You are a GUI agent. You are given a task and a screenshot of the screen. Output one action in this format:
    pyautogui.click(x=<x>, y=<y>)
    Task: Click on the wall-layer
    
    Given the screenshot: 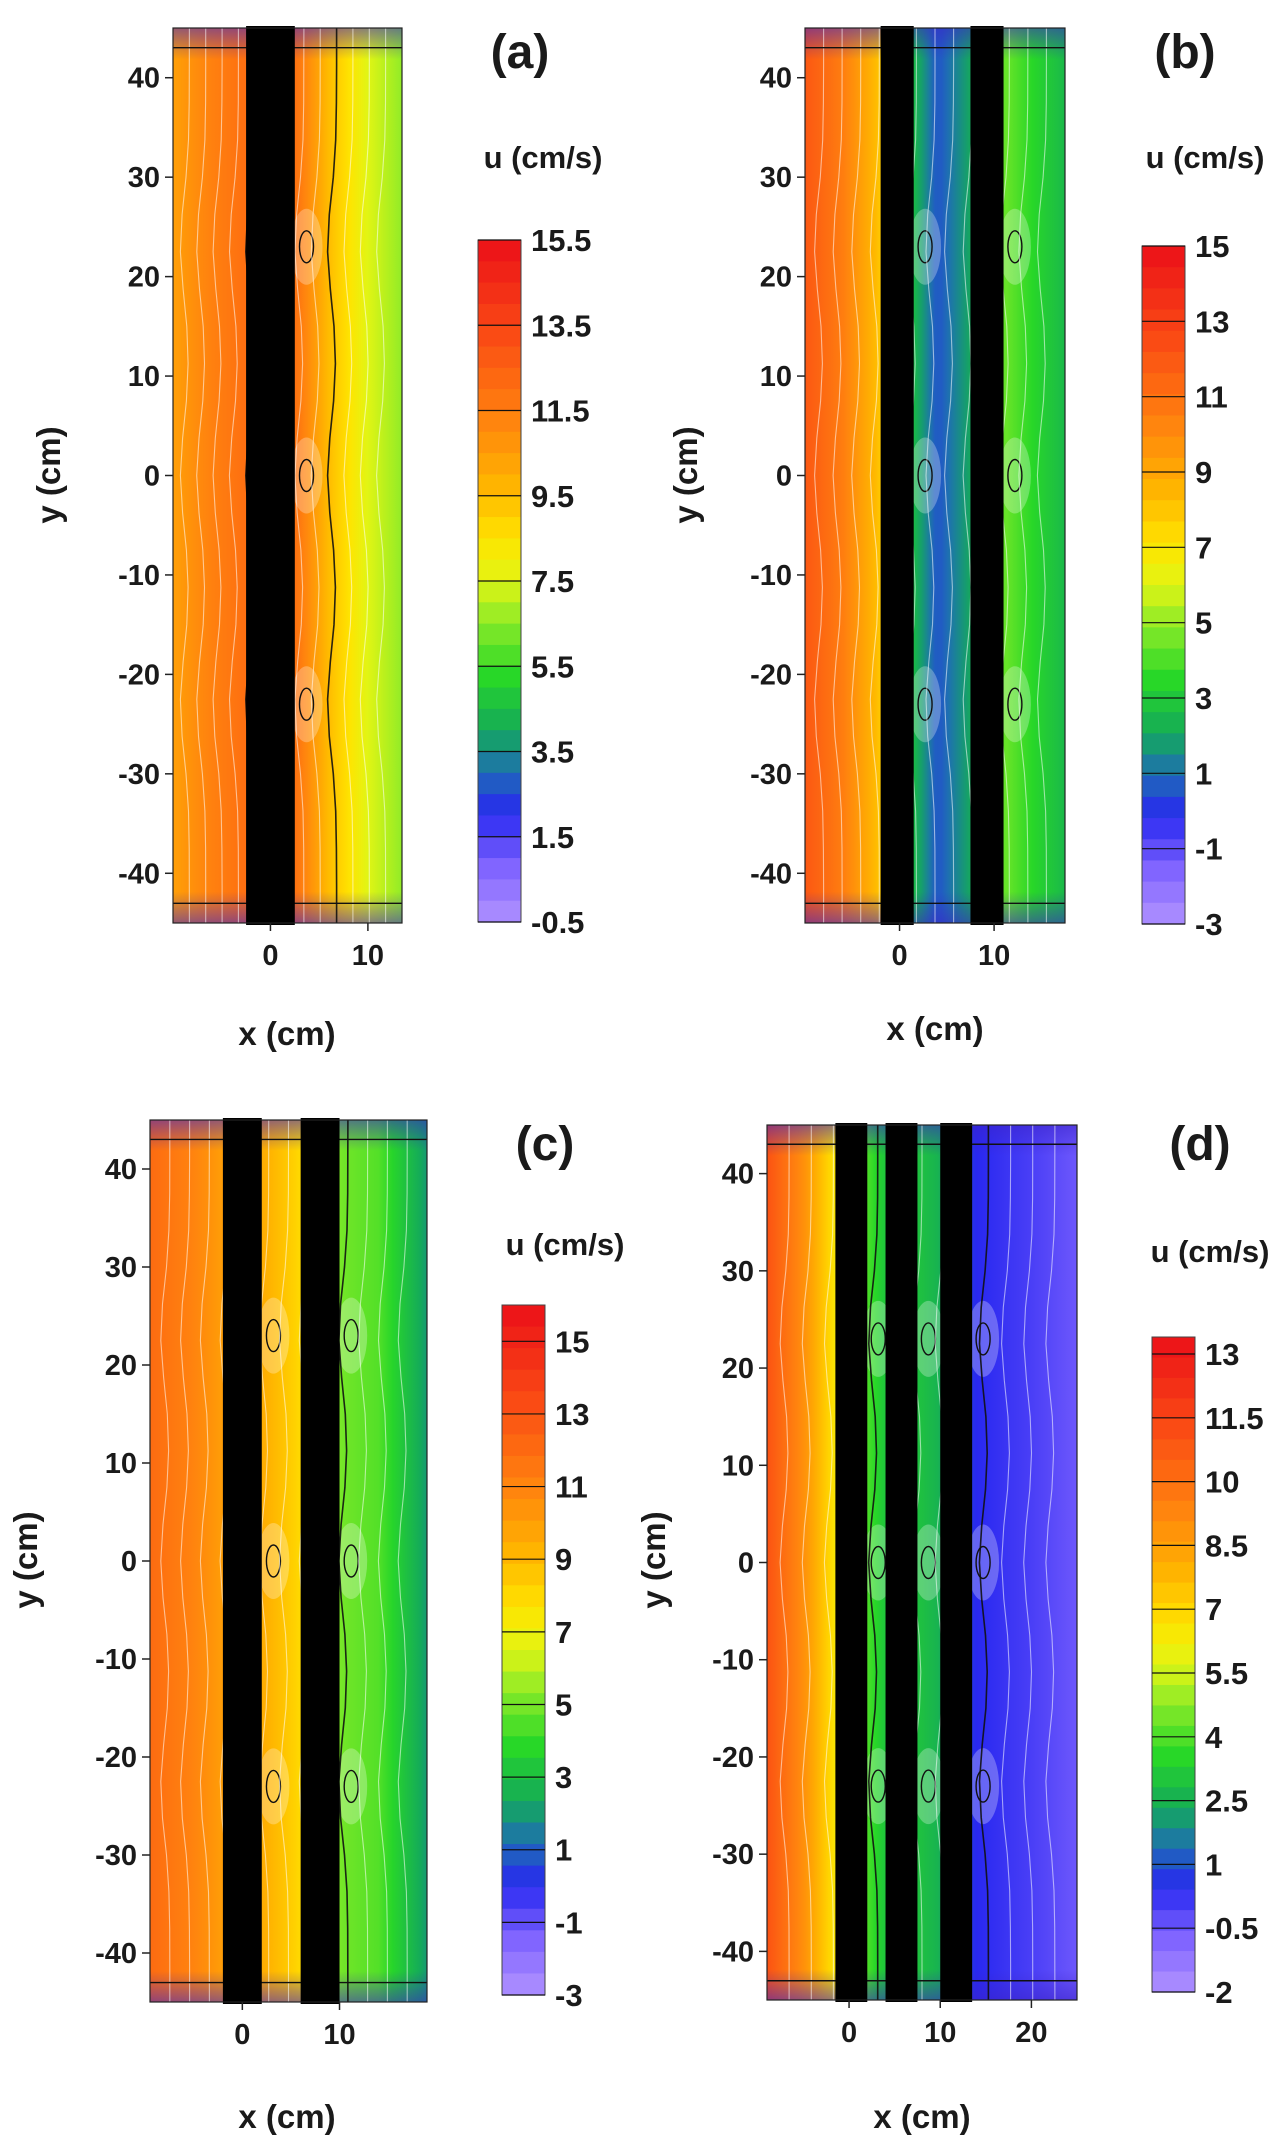 What is the action you would take?
    pyautogui.click(x=288, y=1561)
    